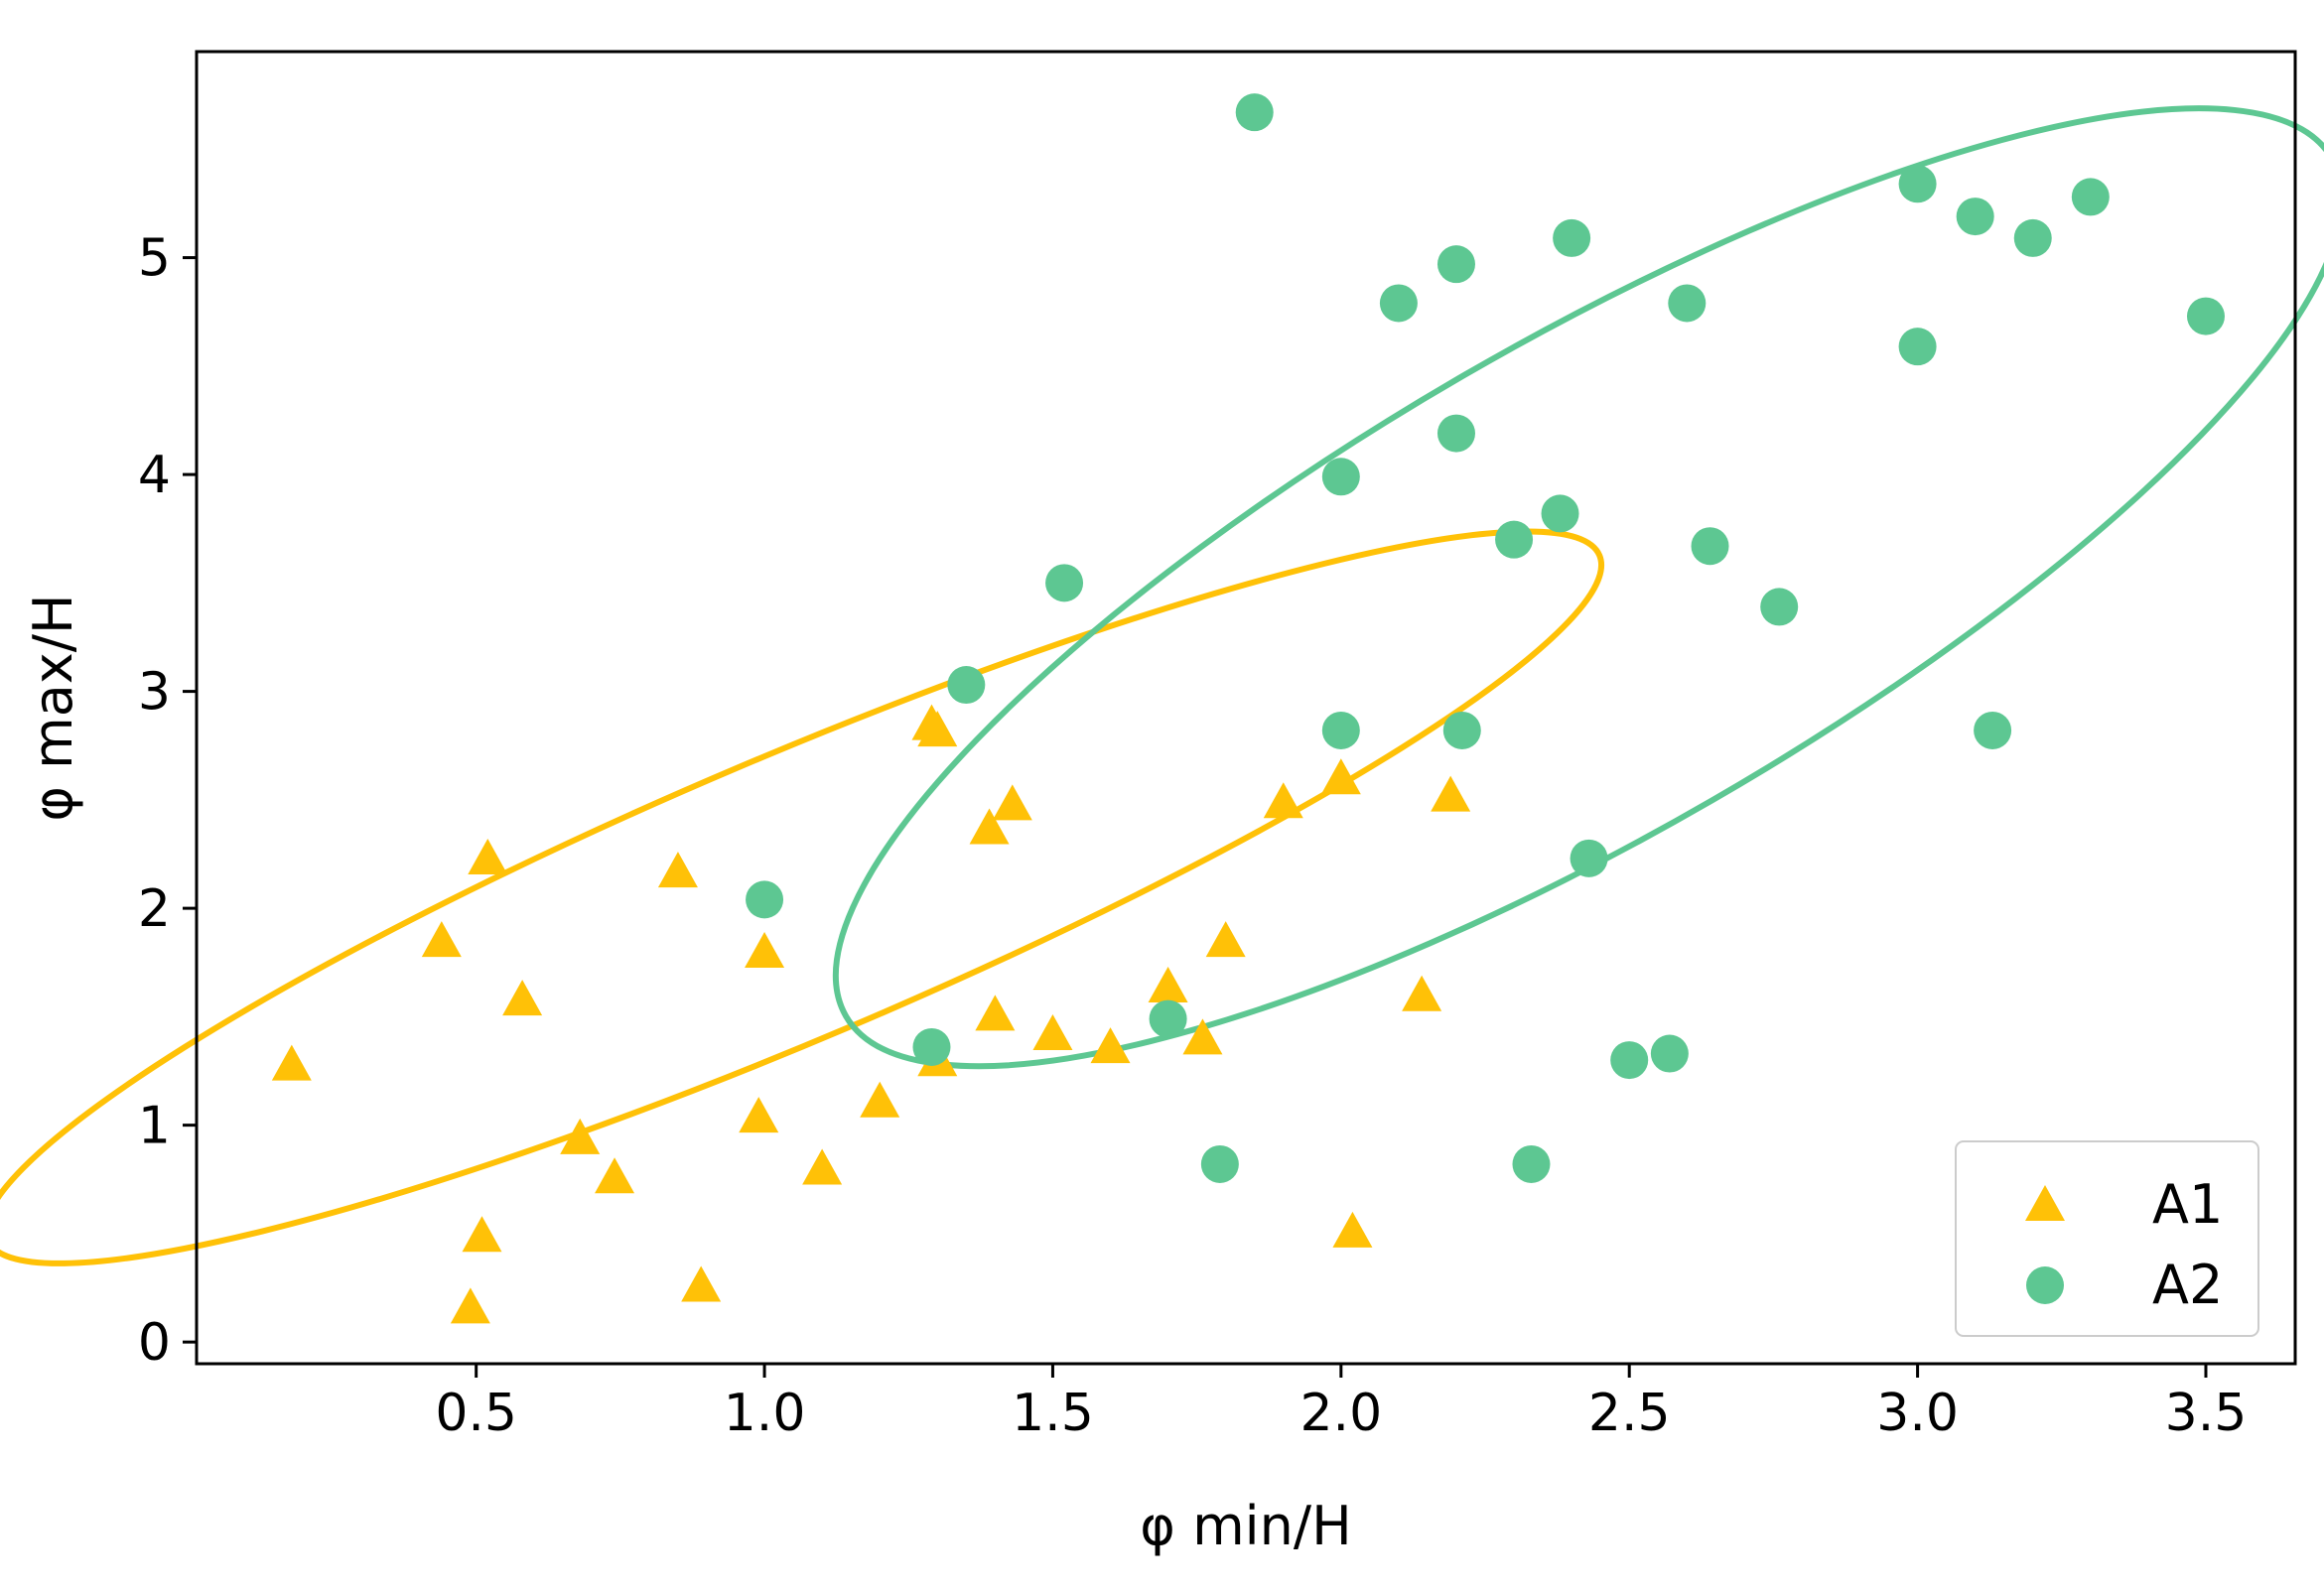  Describe the element at coordinates (155, 259) in the screenshot. I see `y-tick-label: 5` at that location.